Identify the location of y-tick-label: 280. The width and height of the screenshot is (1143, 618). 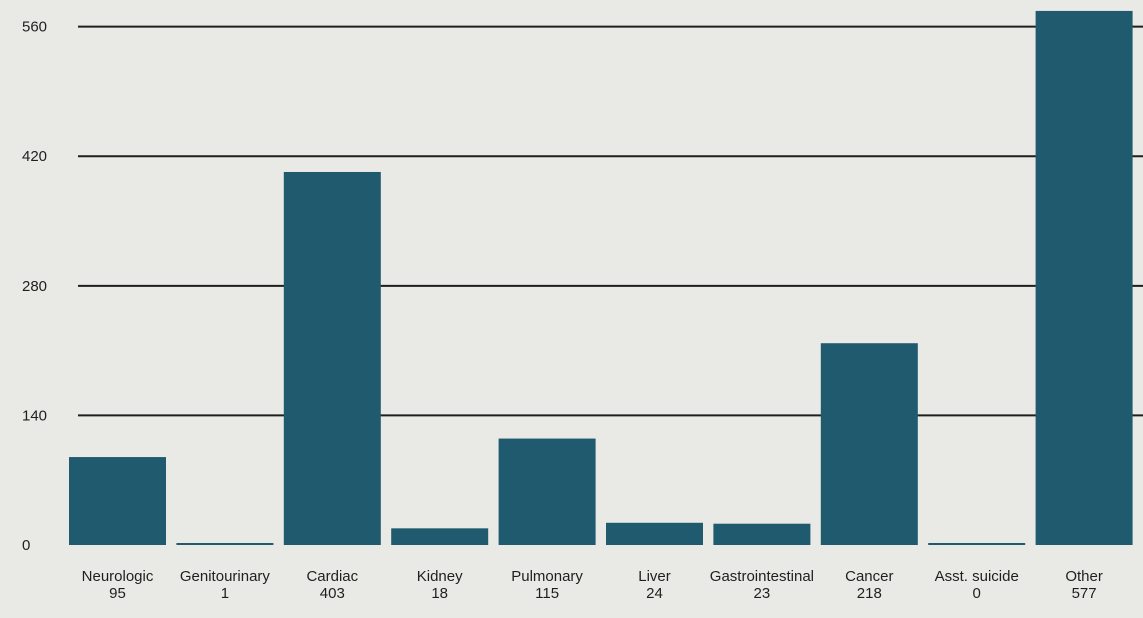
(34, 286).